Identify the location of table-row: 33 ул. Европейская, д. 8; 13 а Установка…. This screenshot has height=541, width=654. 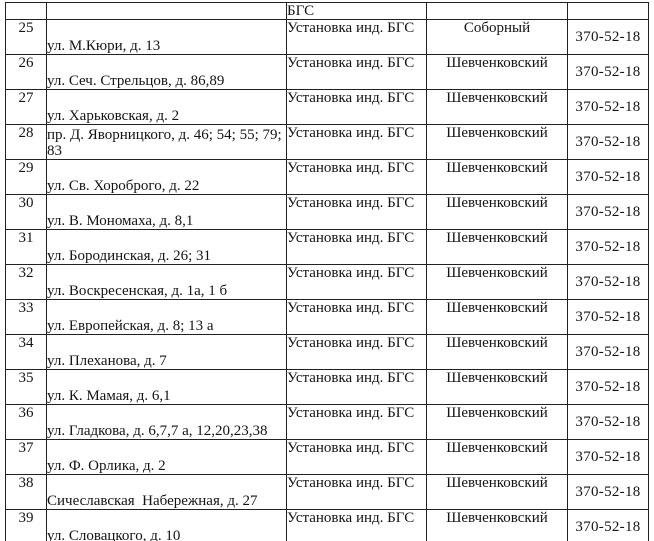
(327, 317).